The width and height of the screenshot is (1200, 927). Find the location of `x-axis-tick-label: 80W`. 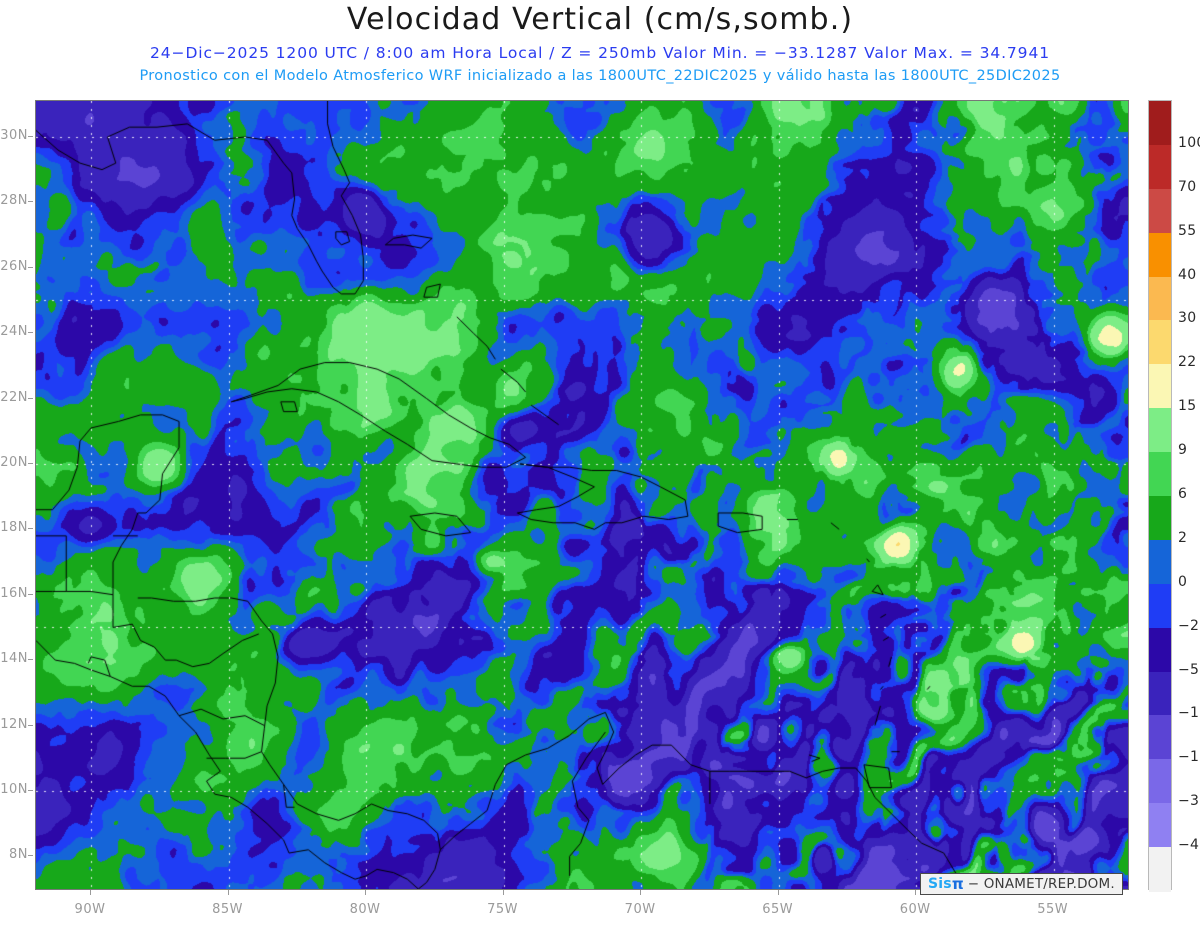

x-axis-tick-label: 80W is located at coordinates (365, 909).